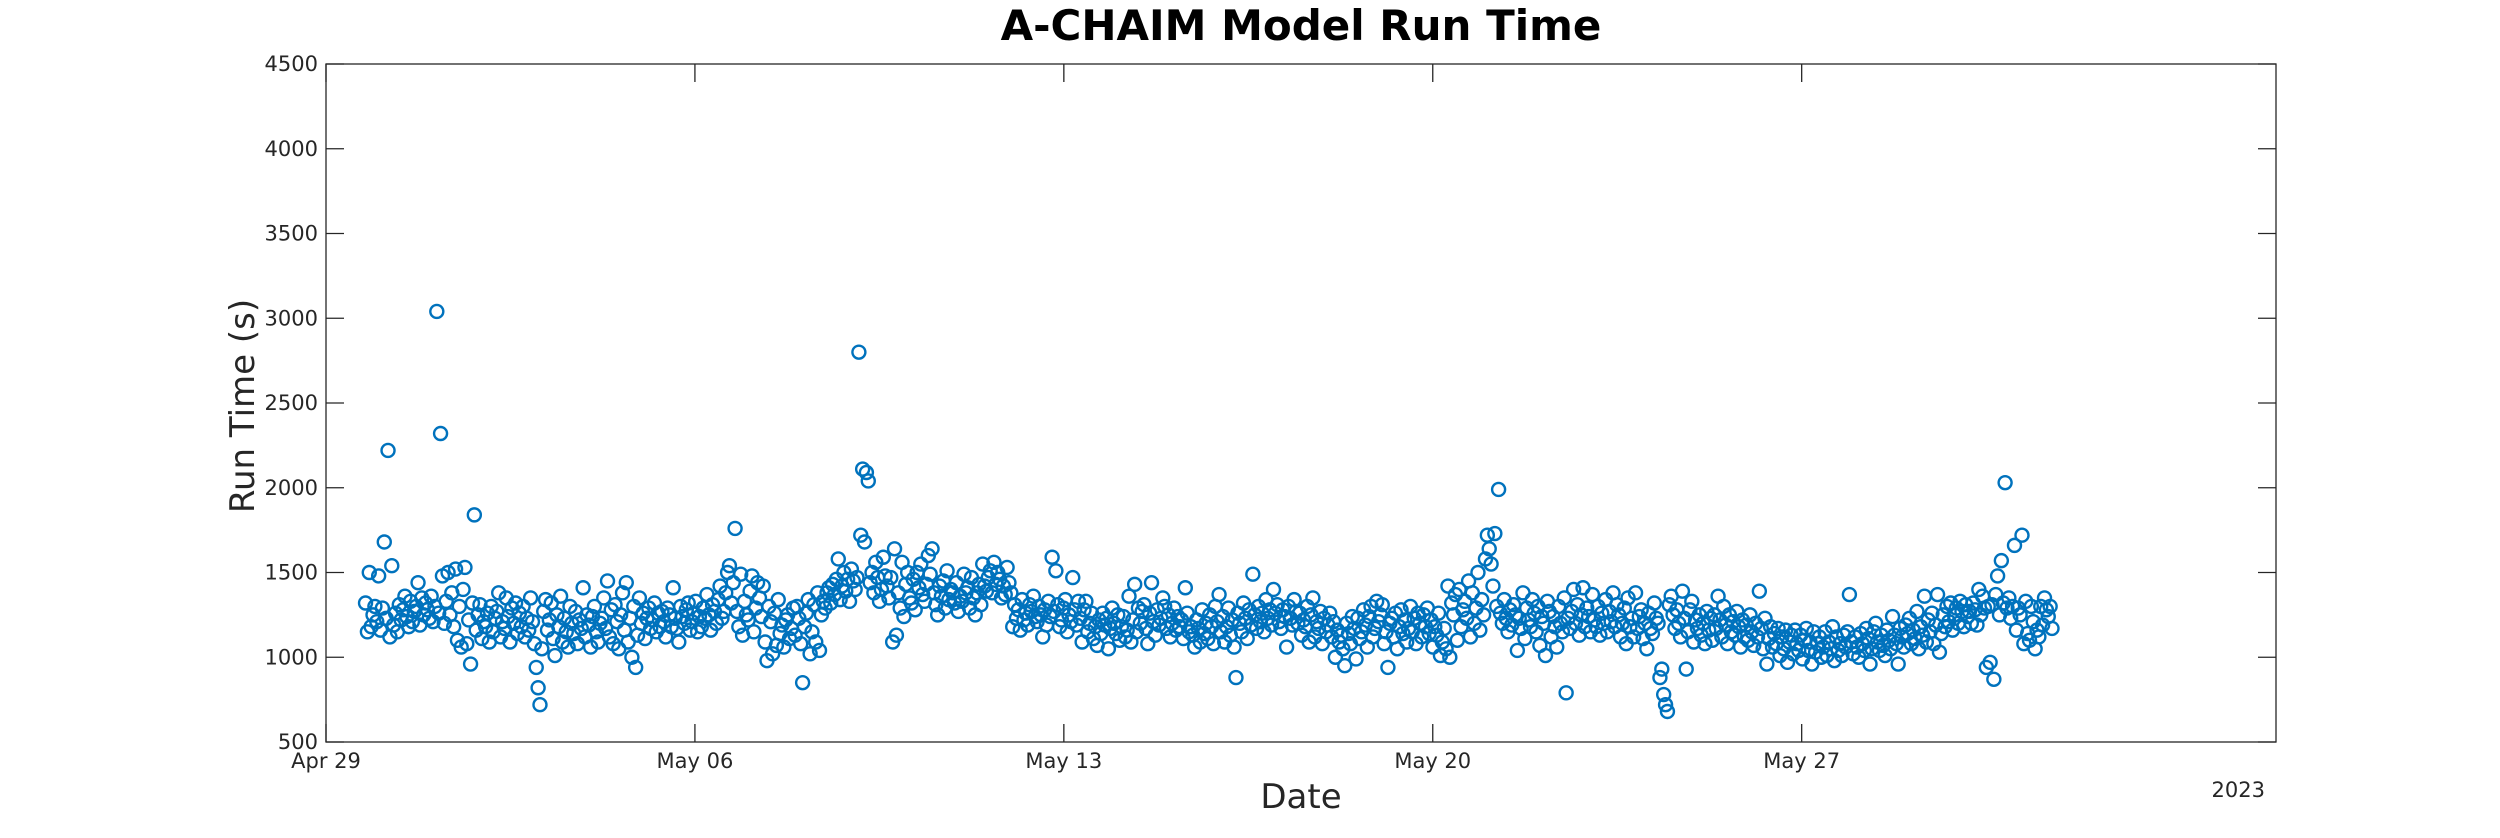  I want to click on x-tick-label: May 13, so click(1063, 761).